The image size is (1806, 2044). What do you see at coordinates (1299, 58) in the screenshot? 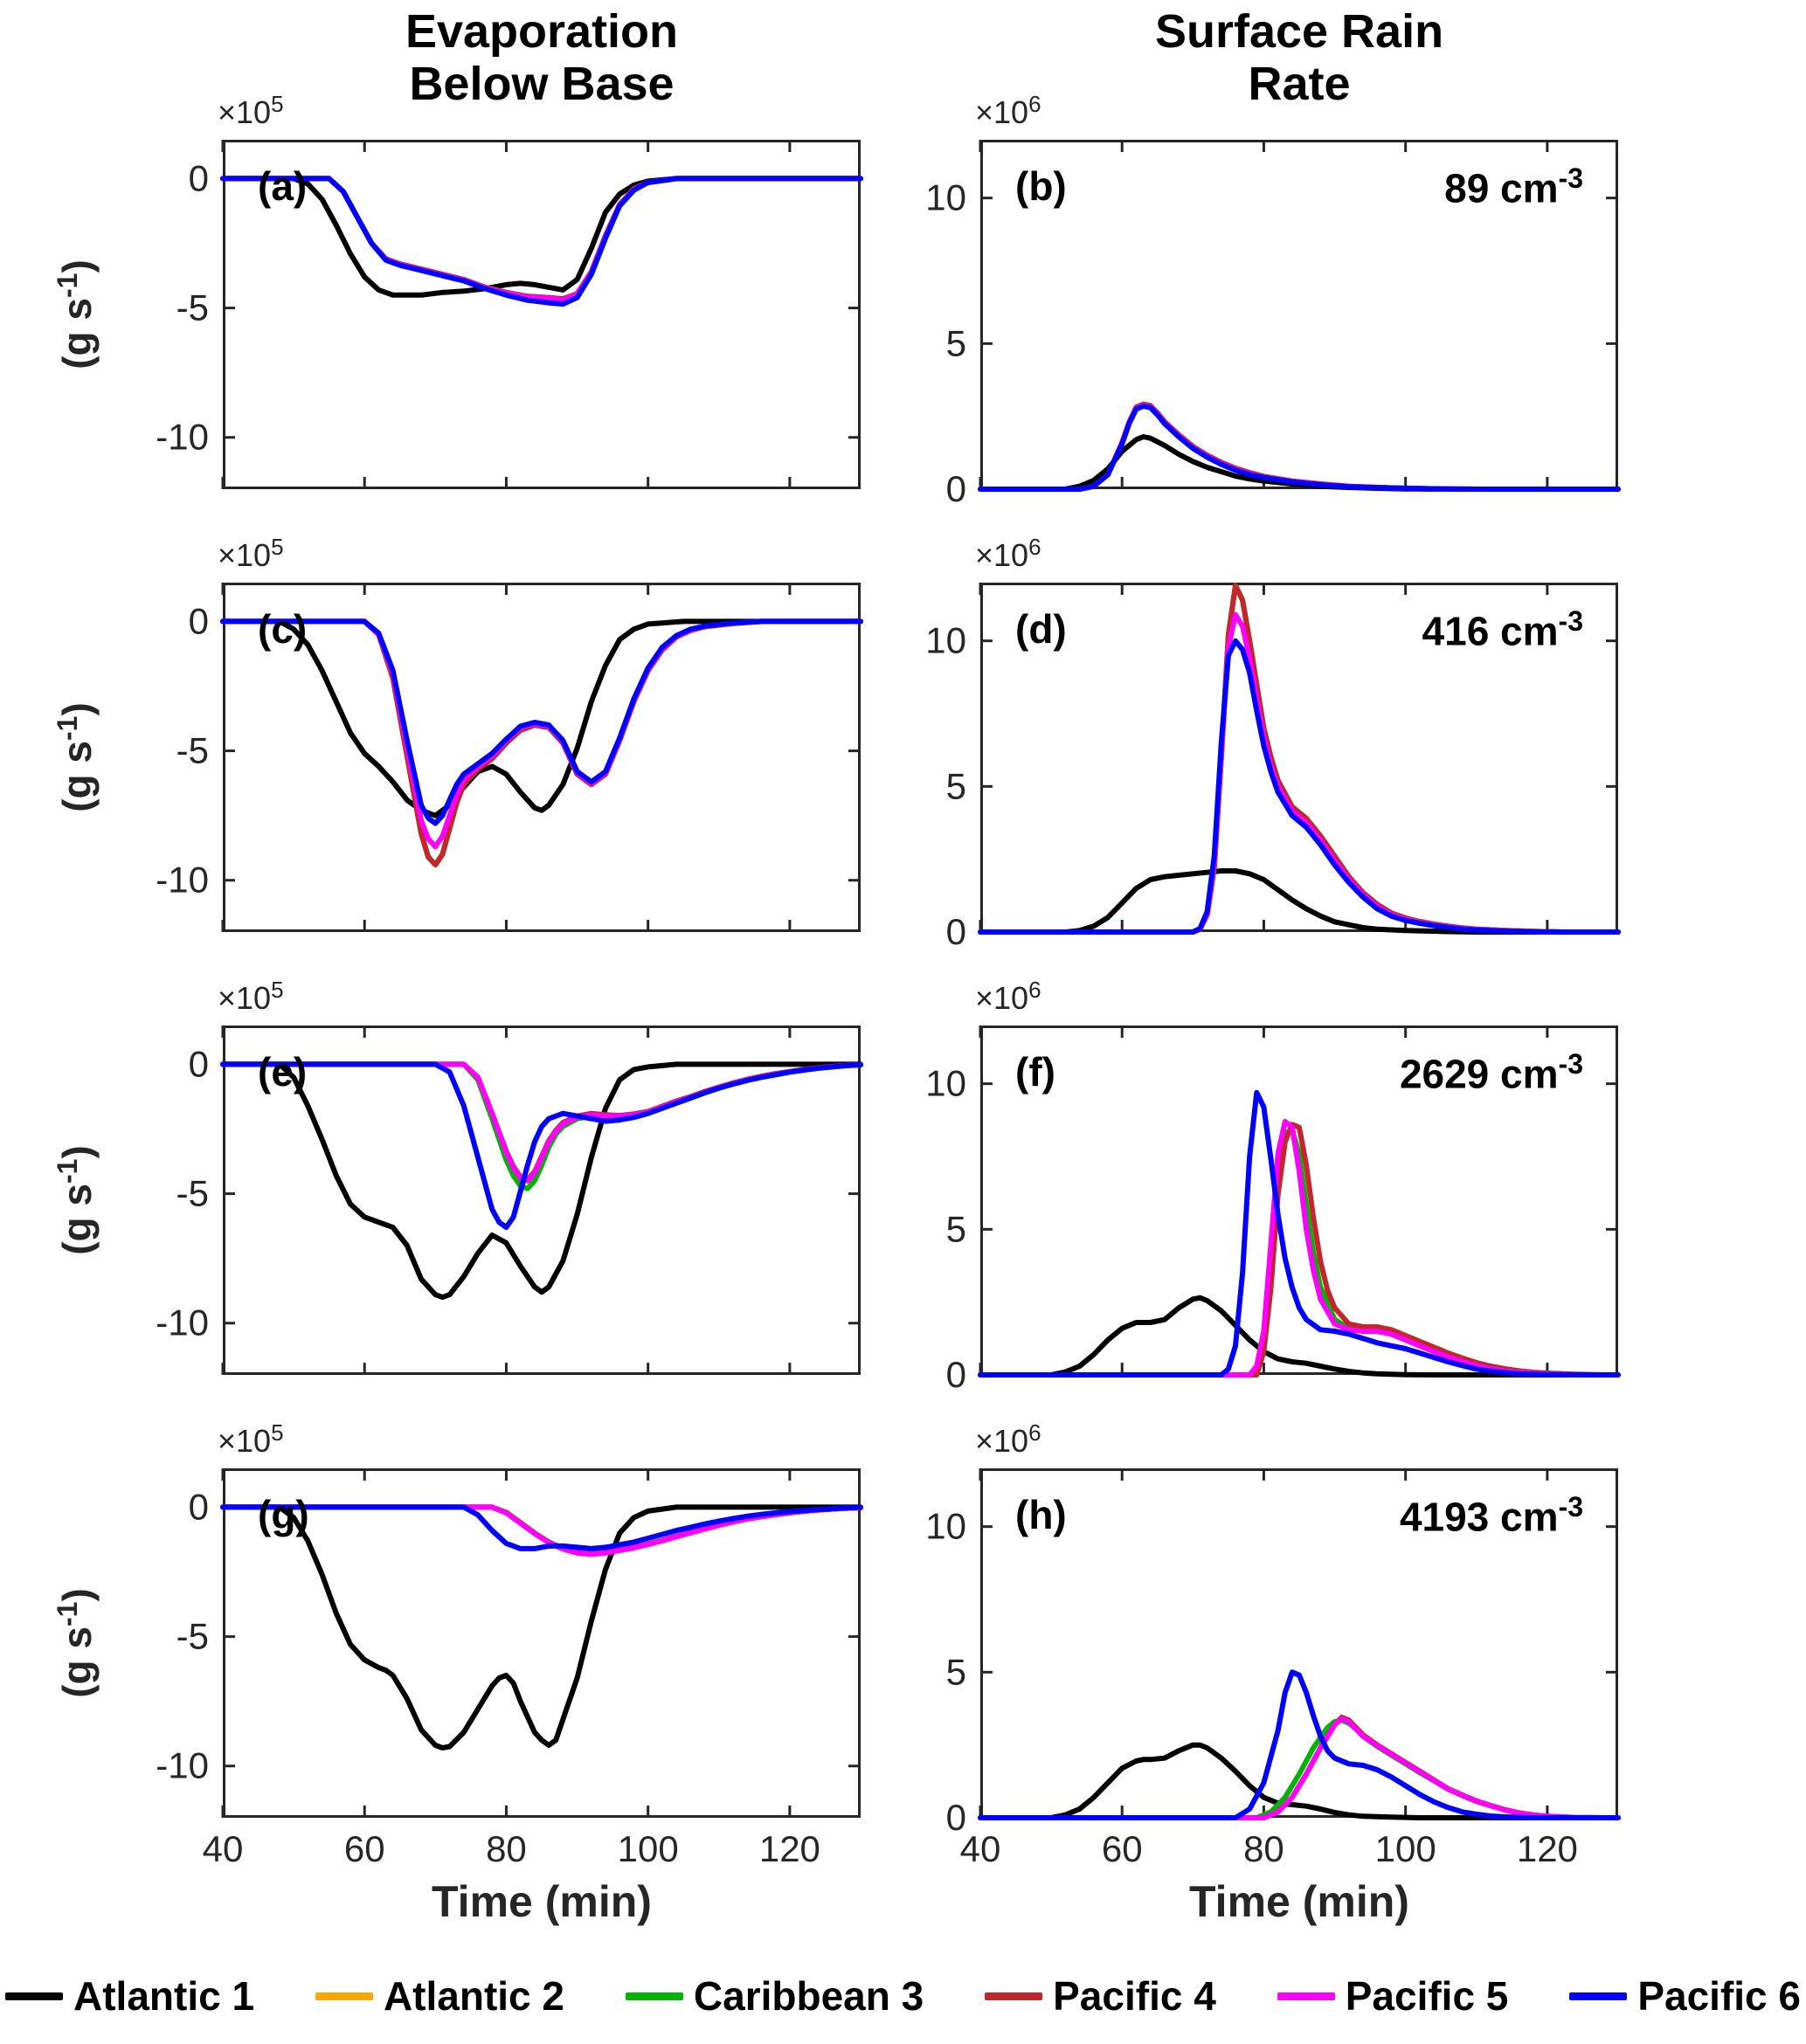
I see `right-column-title: Surface Rain Rate` at bounding box center [1299, 58].